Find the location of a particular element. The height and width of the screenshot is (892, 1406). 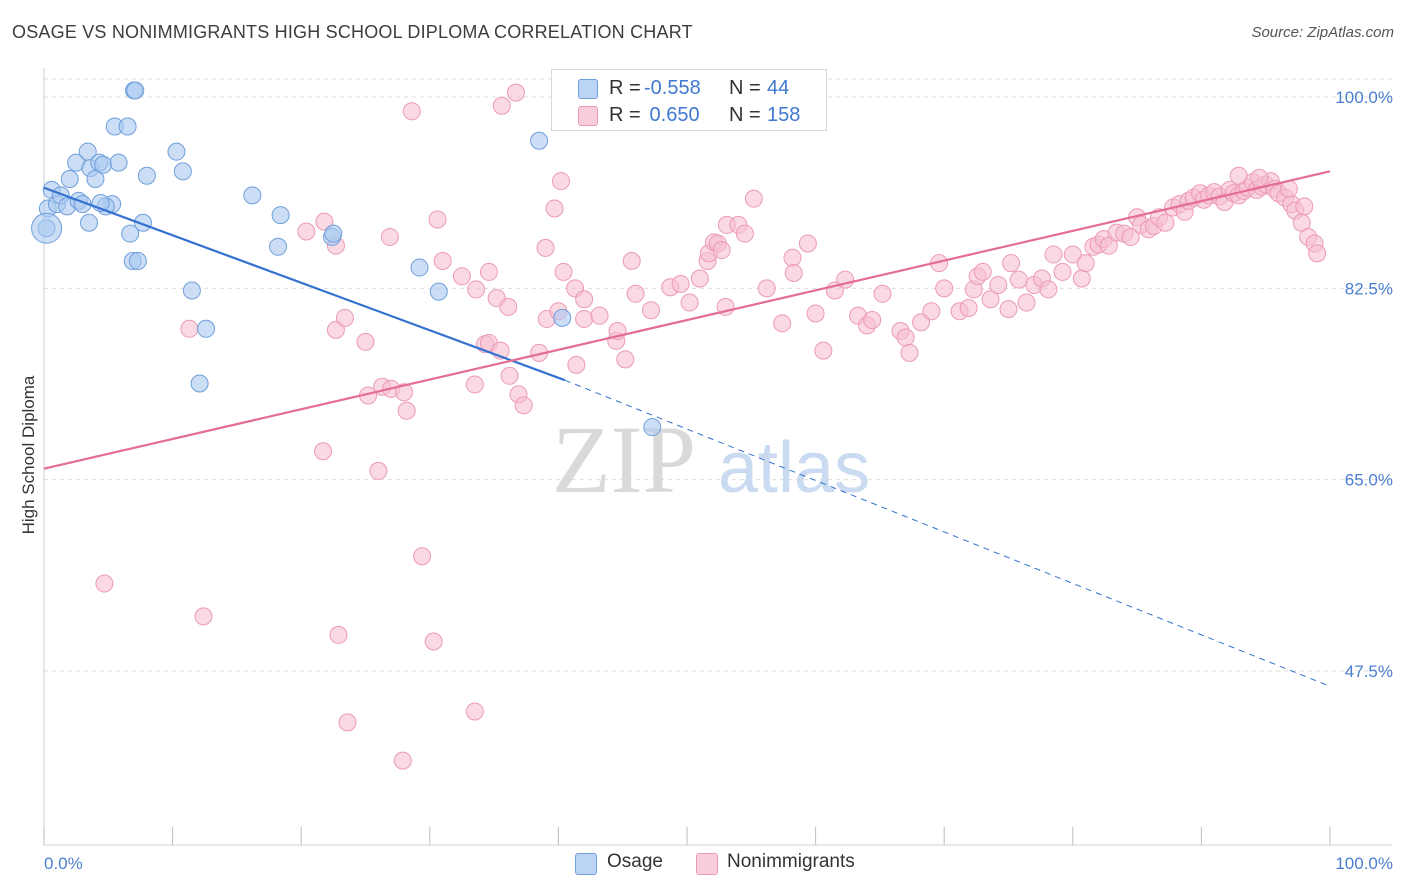

osage-legend-label: Osage is located at coordinates (635, 861).